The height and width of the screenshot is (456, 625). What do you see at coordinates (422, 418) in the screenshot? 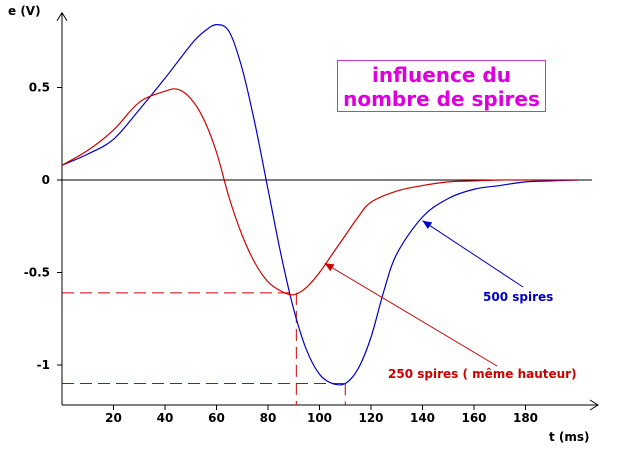
I see `x-tick-label: 140` at bounding box center [422, 418].